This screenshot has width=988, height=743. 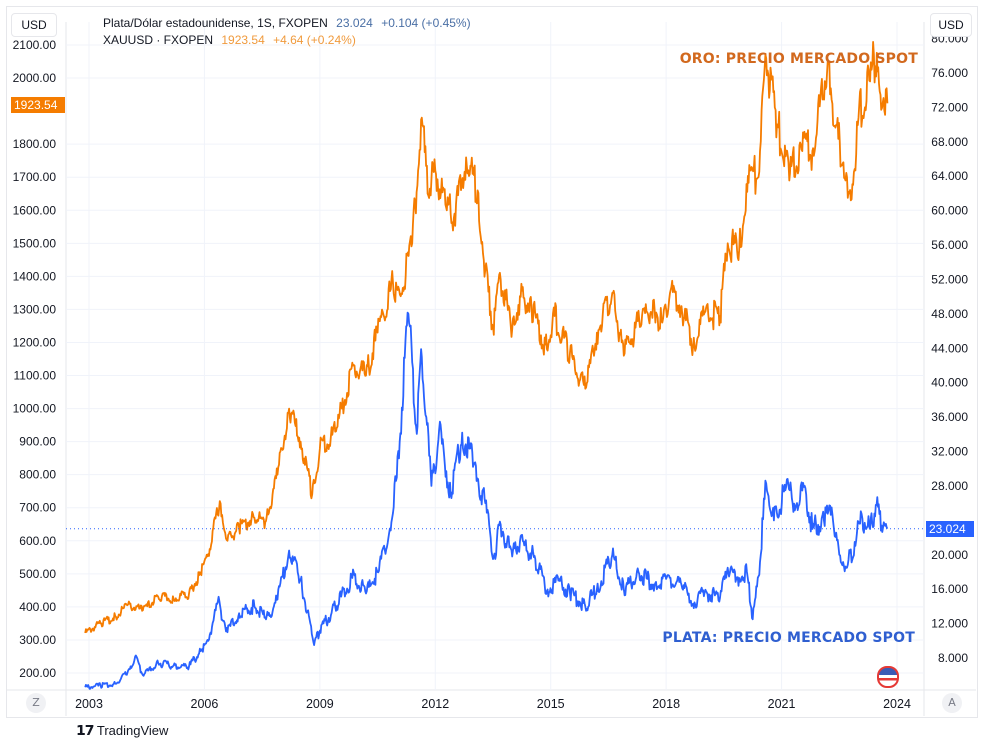 What do you see at coordinates (37, 640) in the screenshot?
I see `left-tick-label: 300.00` at bounding box center [37, 640].